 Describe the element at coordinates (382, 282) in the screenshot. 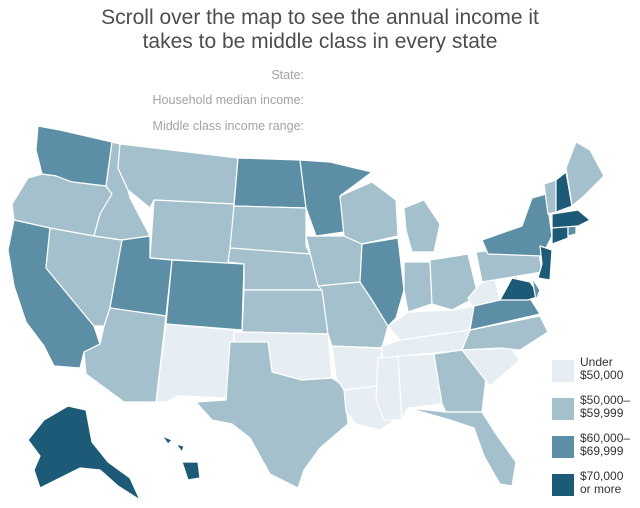

I see `state-il` at that location.